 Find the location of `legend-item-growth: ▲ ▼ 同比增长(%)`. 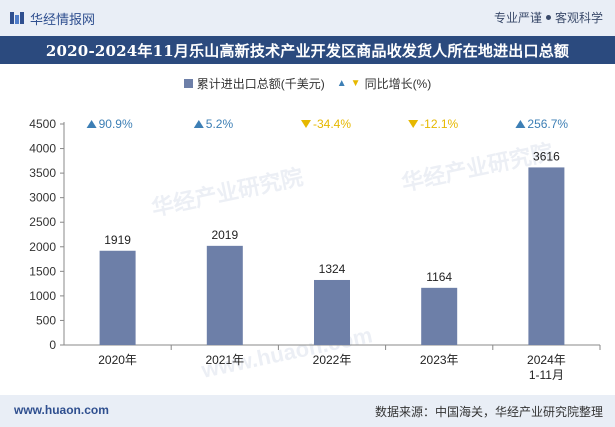

legend-item-growth: ▲ ▼ 同比增长(%) is located at coordinates (384, 83).